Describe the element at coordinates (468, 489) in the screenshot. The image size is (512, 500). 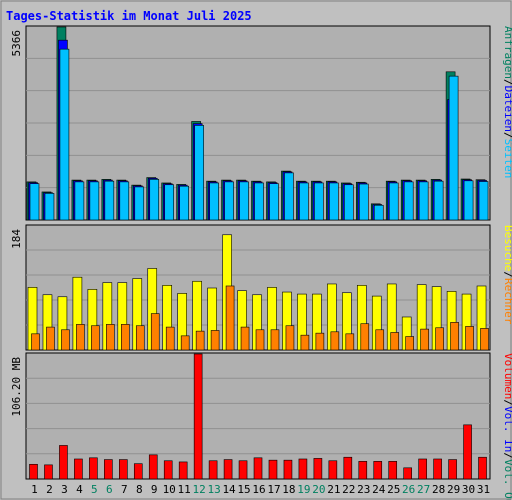
I see `day-label-30: 30` at that location.